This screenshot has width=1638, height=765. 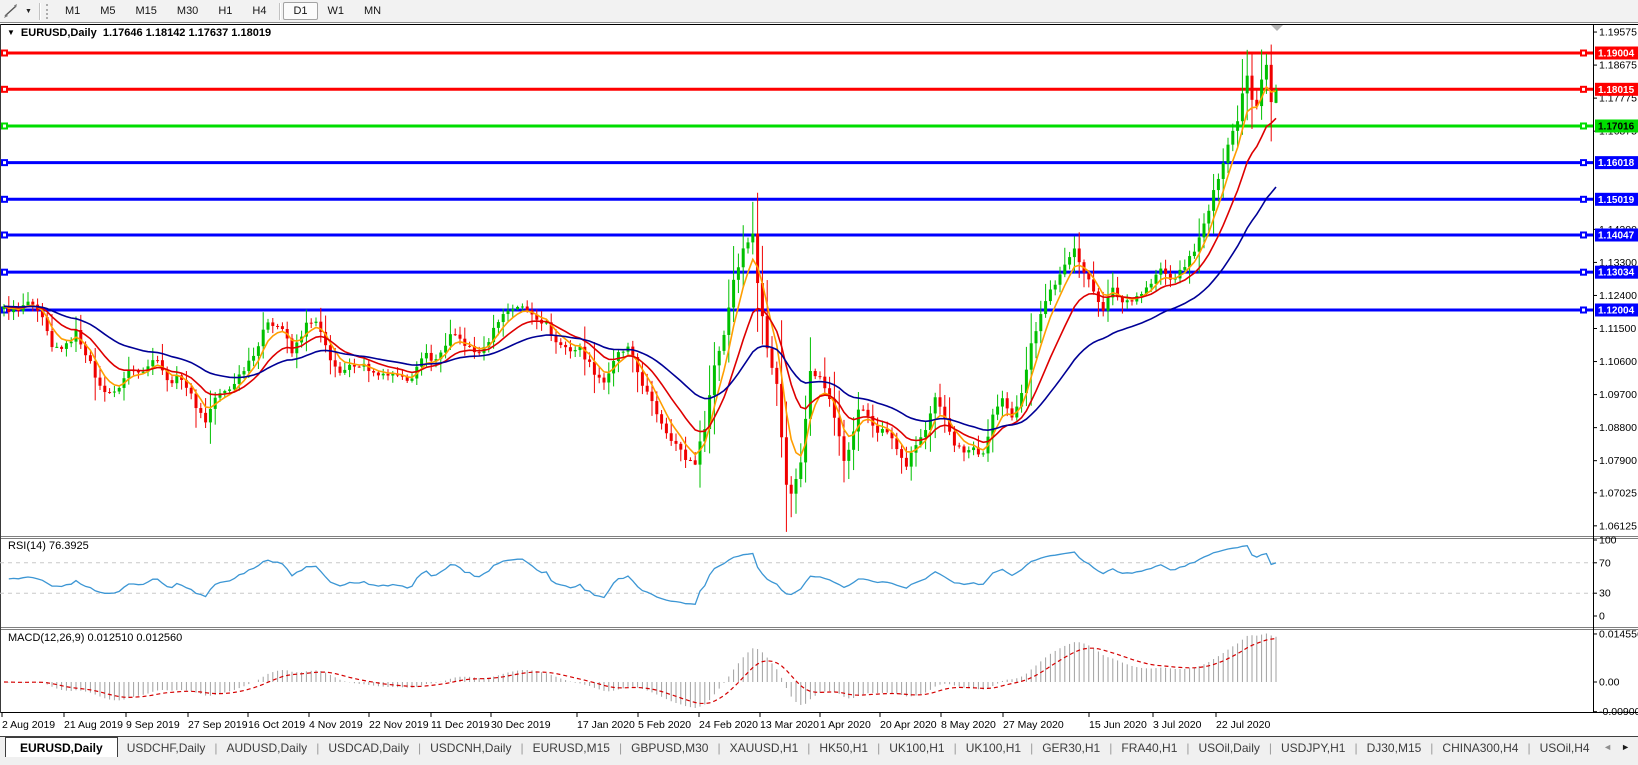 I want to click on timeframe-button-mn: MN, so click(x=373, y=11).